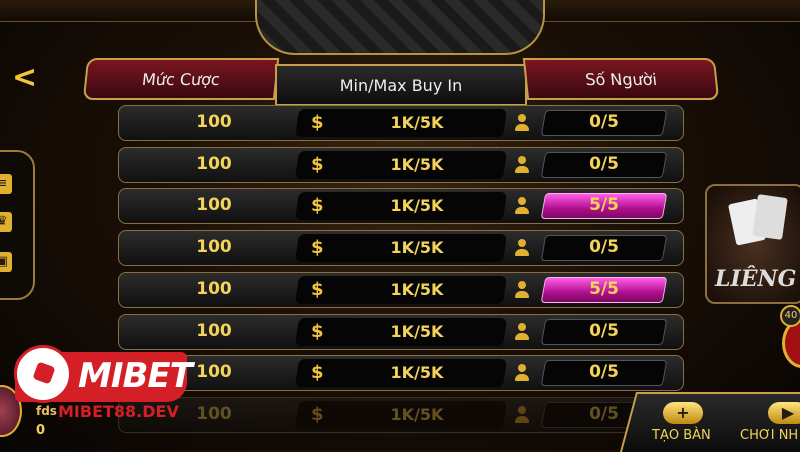 The image size is (800, 452). I want to click on top-ornament, so click(400, 27).